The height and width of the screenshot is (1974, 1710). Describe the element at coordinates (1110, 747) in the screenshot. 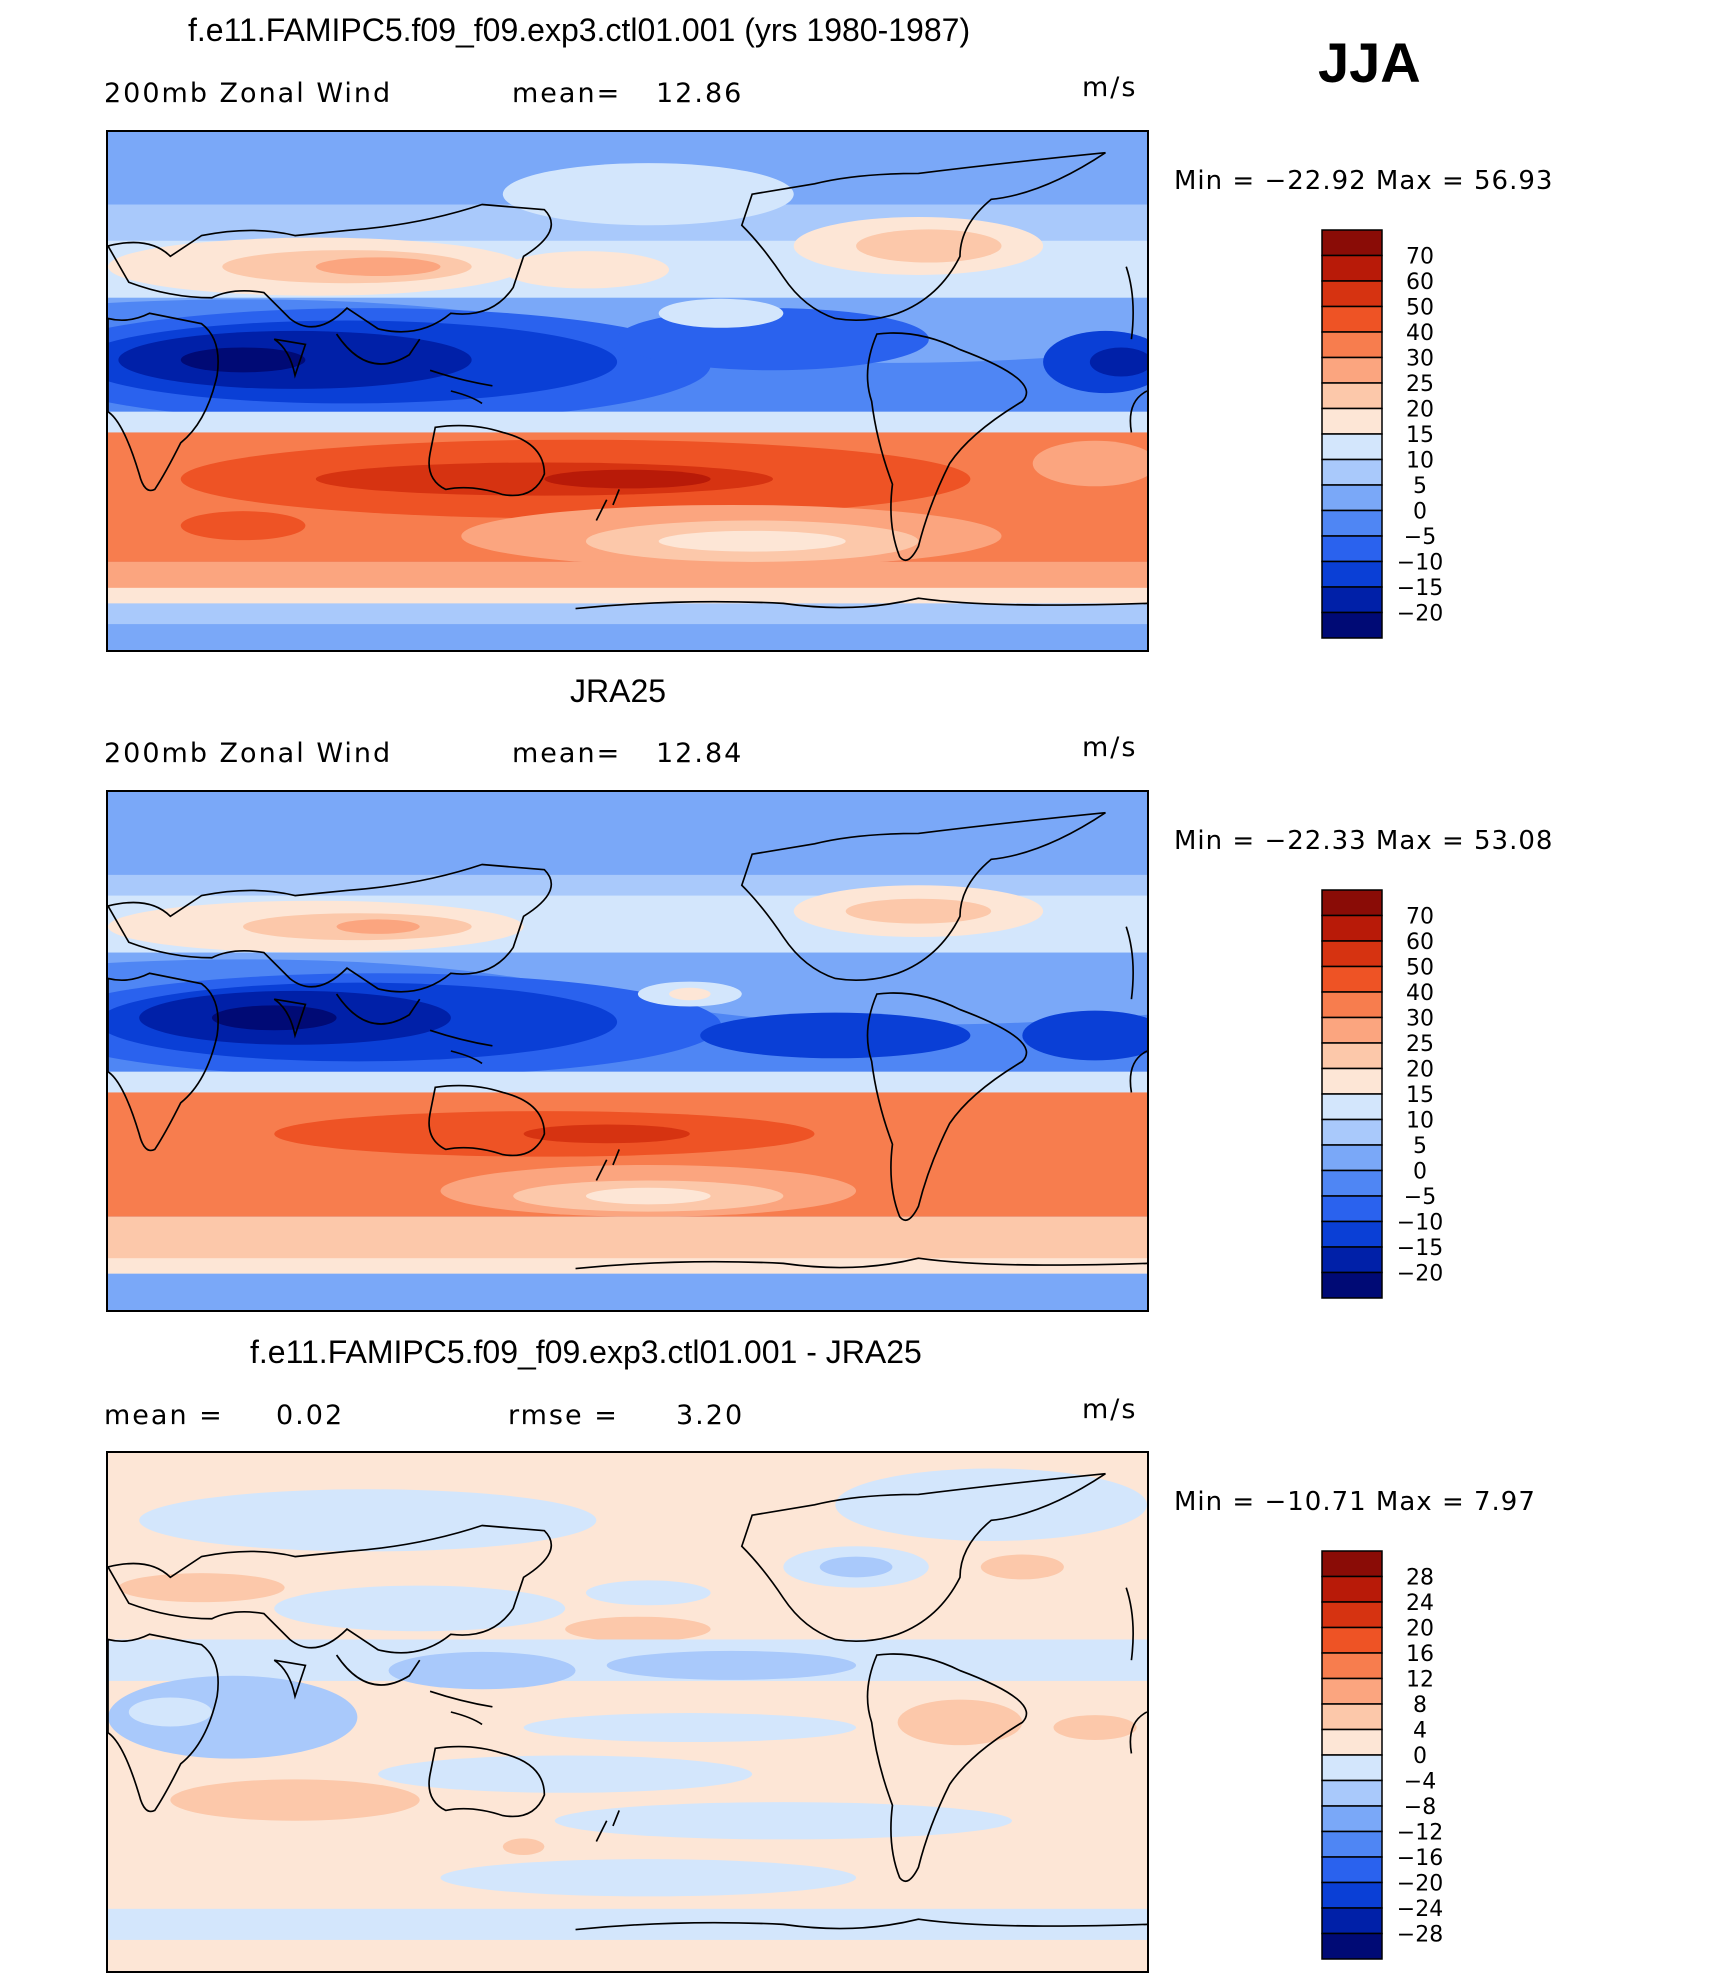

I see `panel2-units: m/s` at that location.